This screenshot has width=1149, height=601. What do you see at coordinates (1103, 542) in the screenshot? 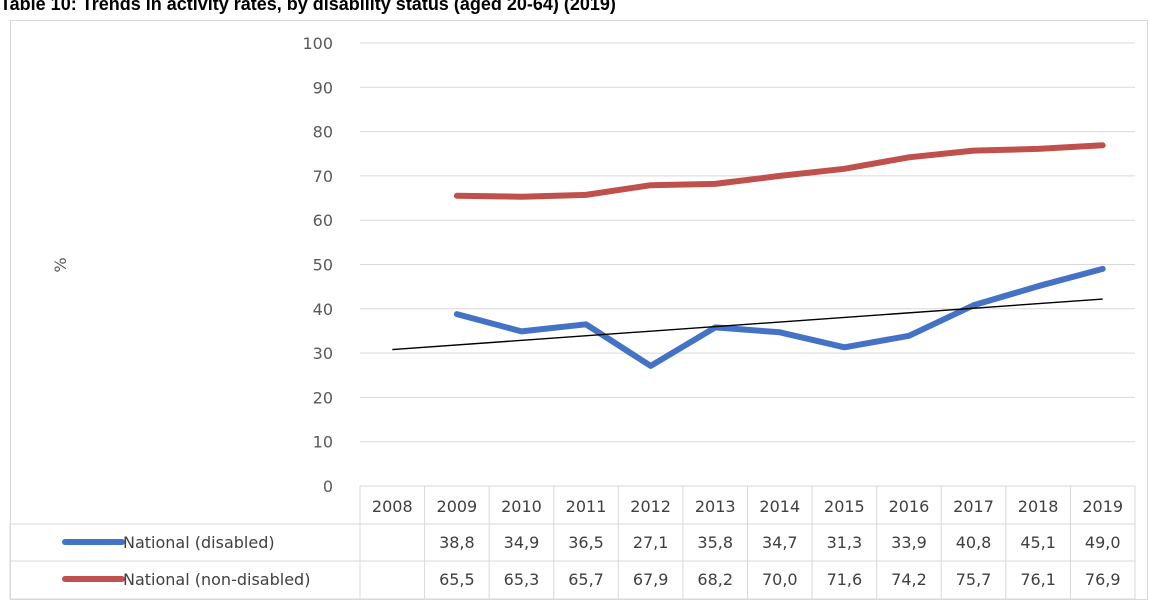
I see `data-label: 49,0` at bounding box center [1103, 542].